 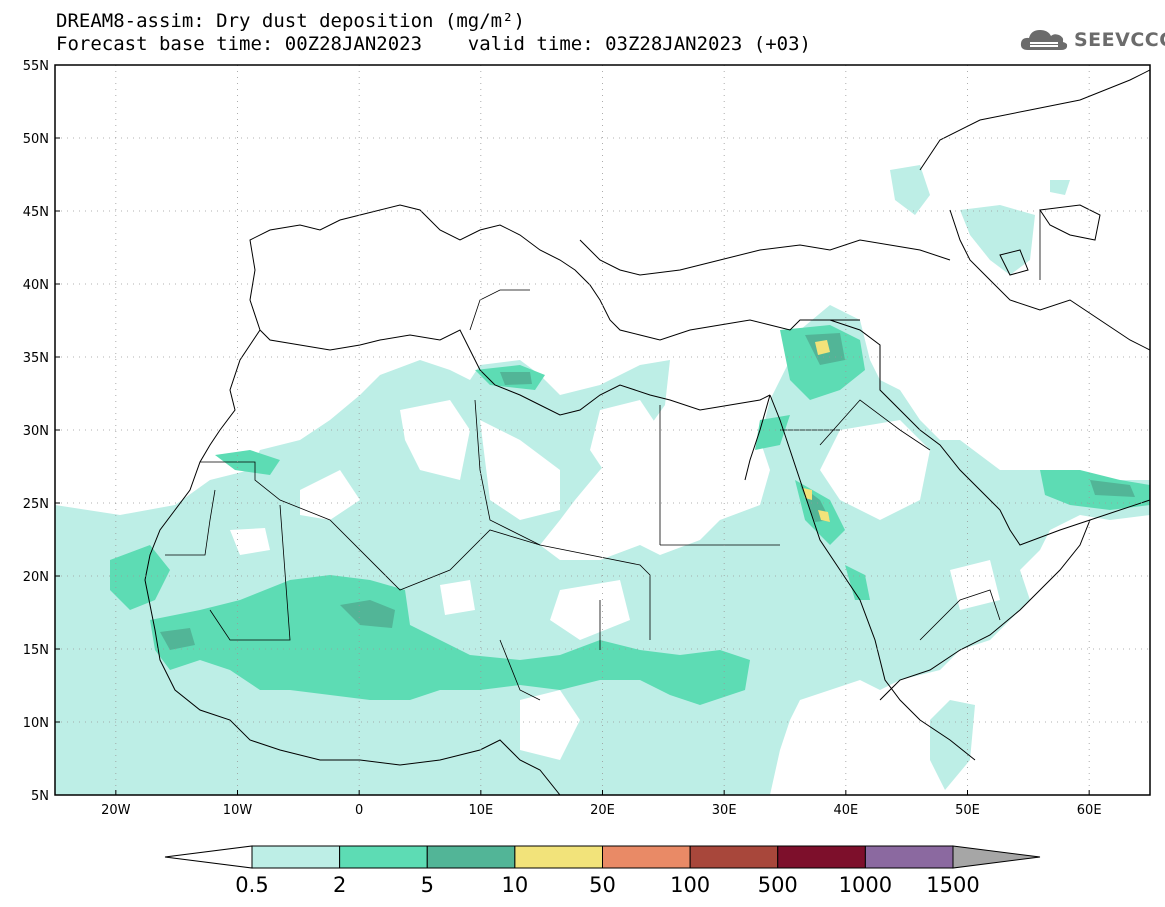 I want to click on lat-tick-label: 35N, so click(x=36, y=358).